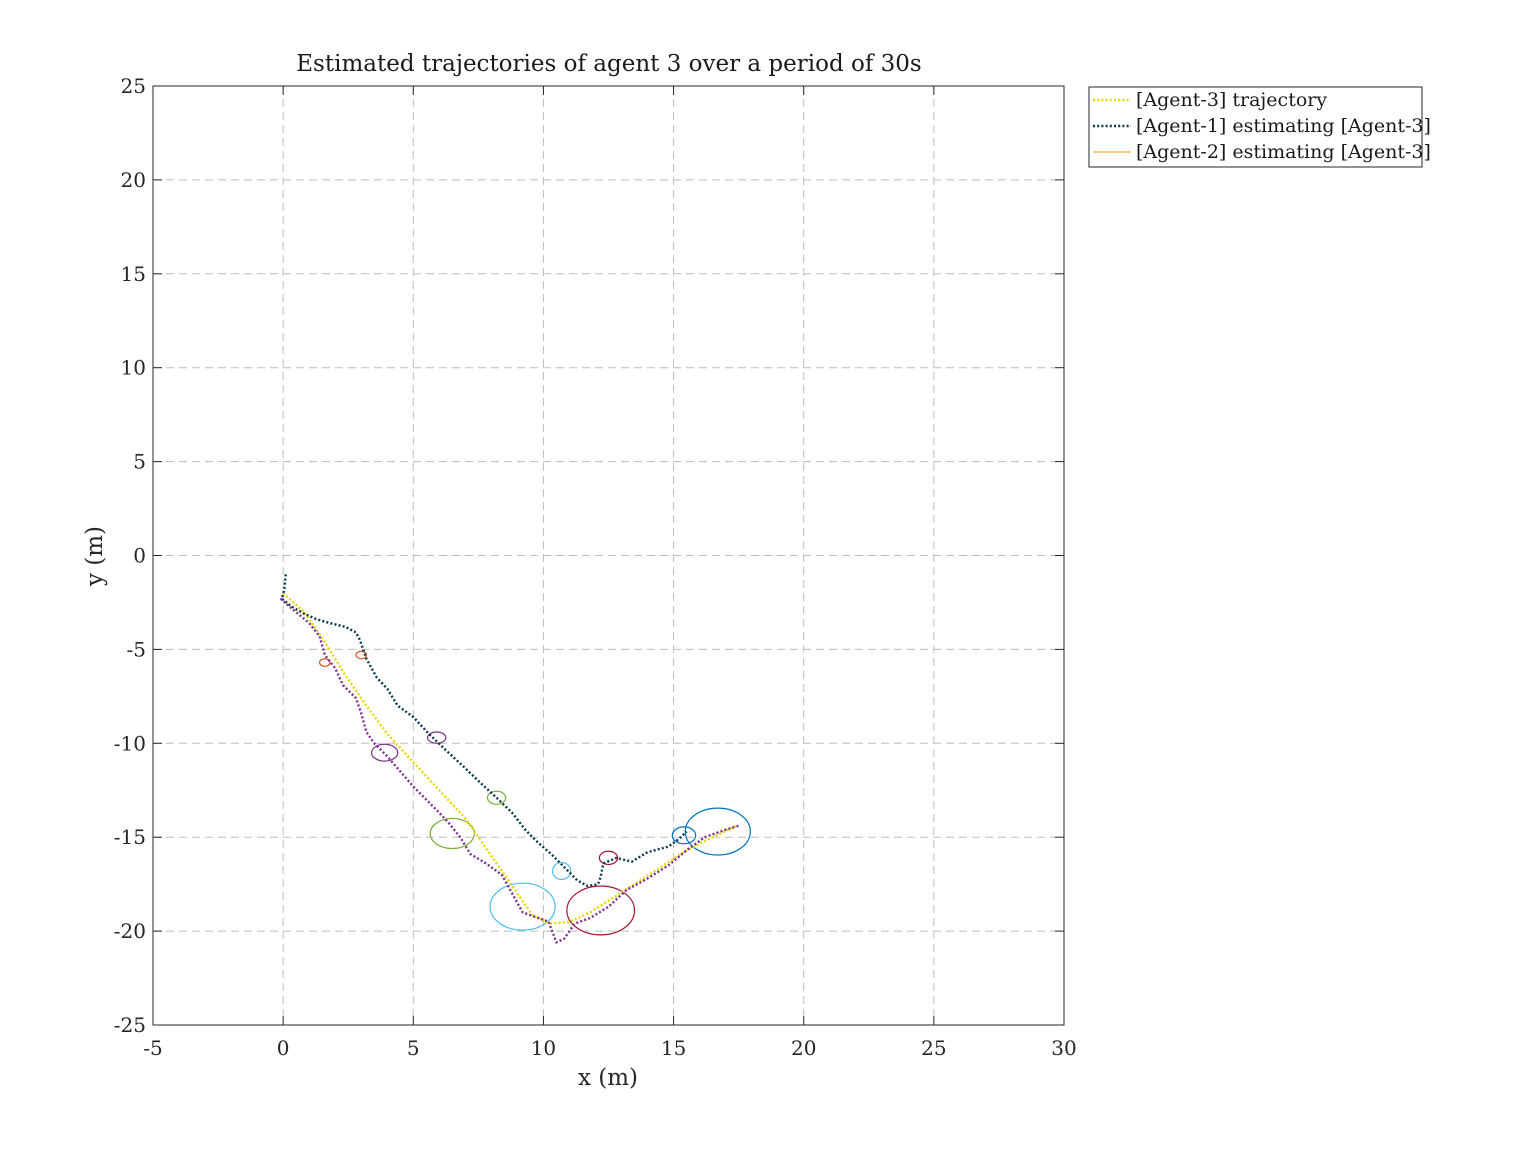 The height and width of the screenshot is (1152, 1536). I want to click on x-axis-label: x (m), so click(608, 1078).